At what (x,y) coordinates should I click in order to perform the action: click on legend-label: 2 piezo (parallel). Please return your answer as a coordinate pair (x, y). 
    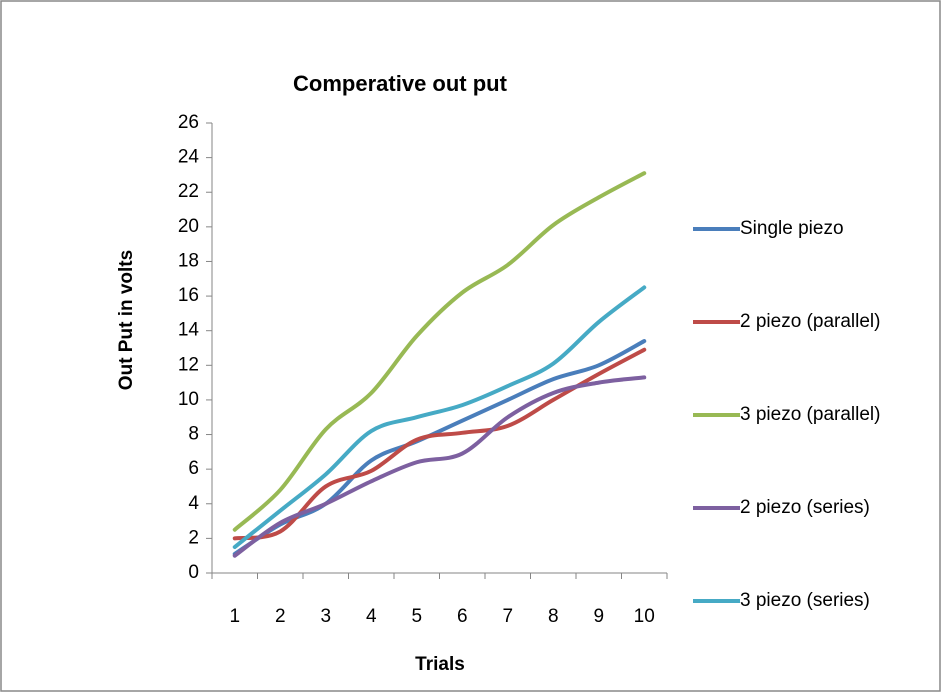
    Looking at the image, I should click on (810, 321).